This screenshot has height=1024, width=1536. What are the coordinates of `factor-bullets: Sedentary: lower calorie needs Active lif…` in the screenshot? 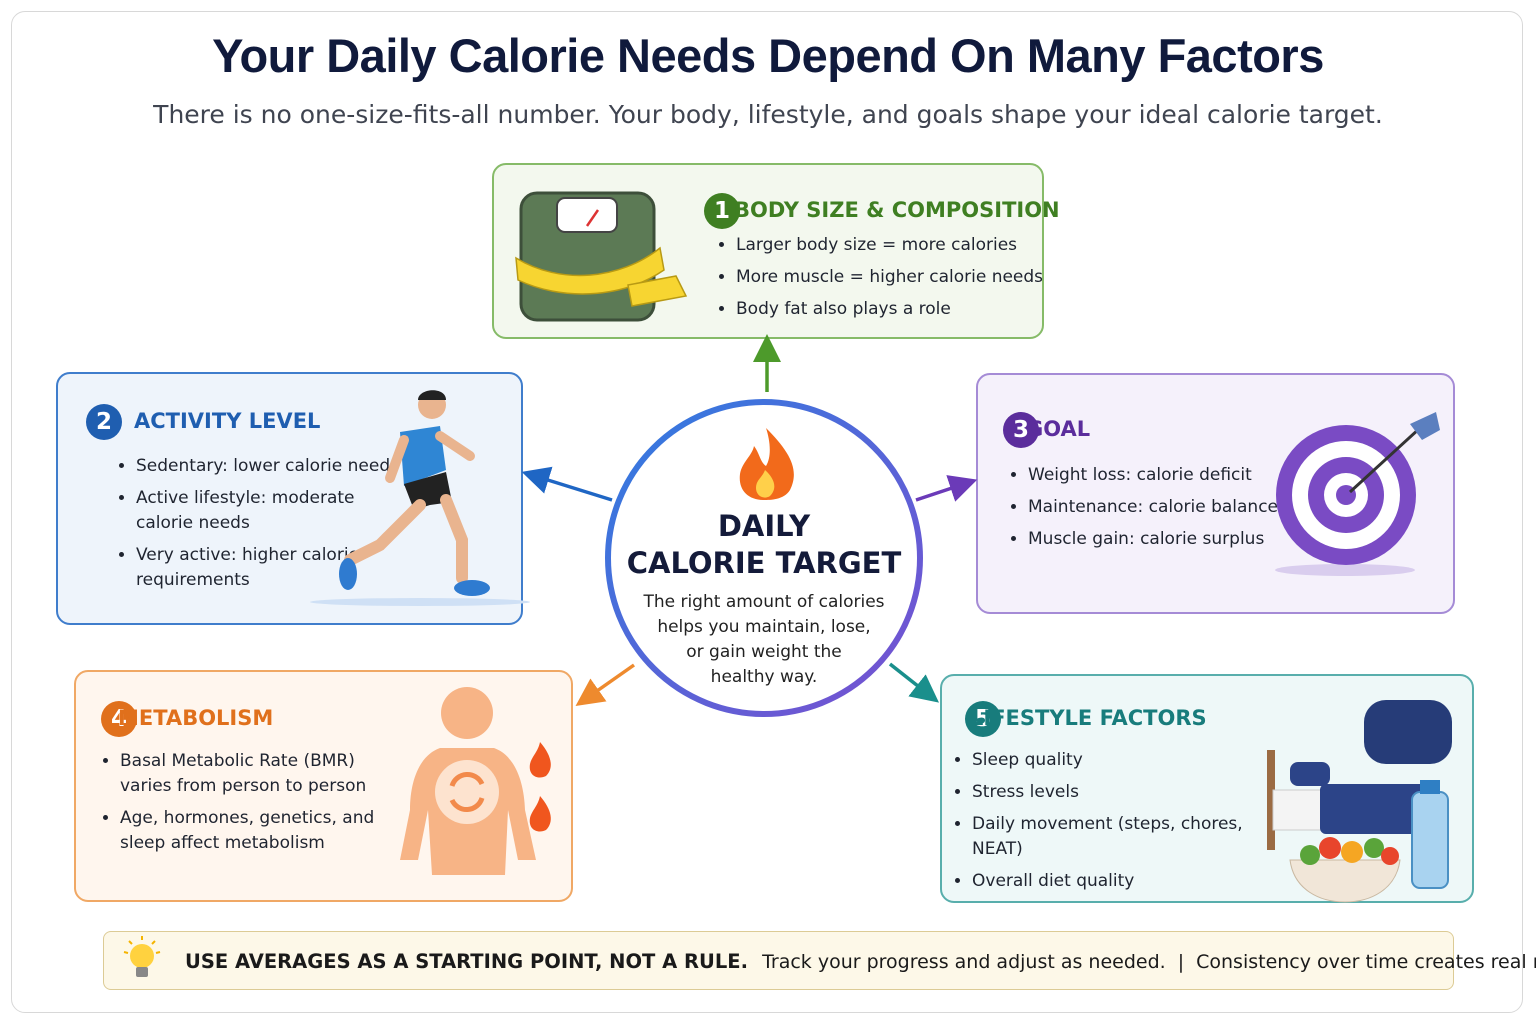 It's located at (262, 527).